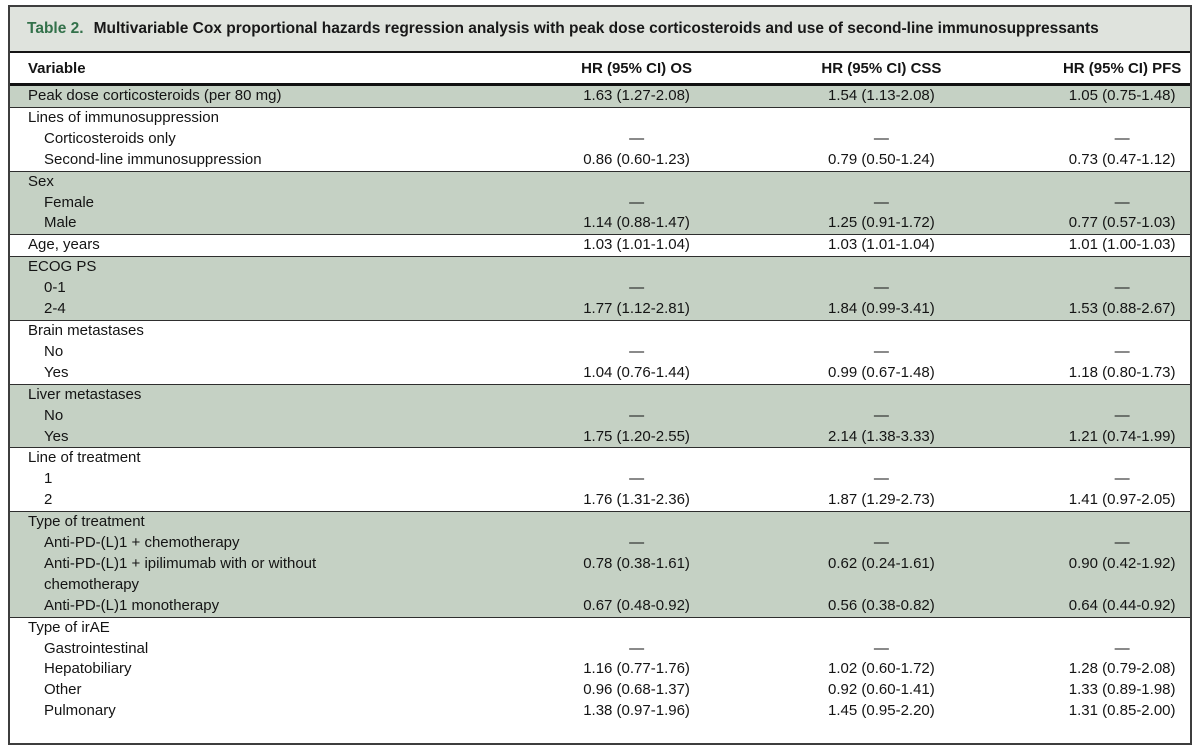  I want to click on css-value-cell: 1.54 (1.13-2.08), so click(881, 95).